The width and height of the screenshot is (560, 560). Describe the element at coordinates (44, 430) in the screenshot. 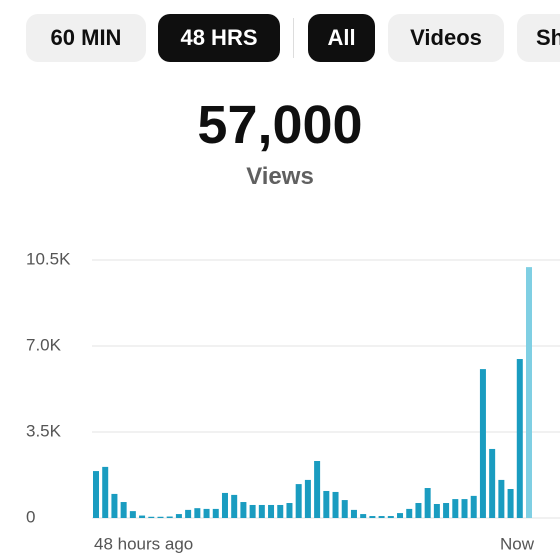

I see `y-tick-label: 3.5K` at that location.